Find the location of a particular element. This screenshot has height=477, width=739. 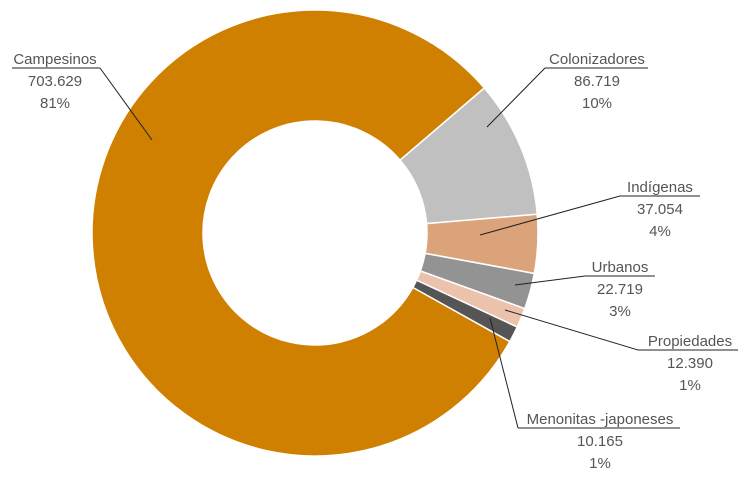

value-label: 703.629 is located at coordinates (55, 81).